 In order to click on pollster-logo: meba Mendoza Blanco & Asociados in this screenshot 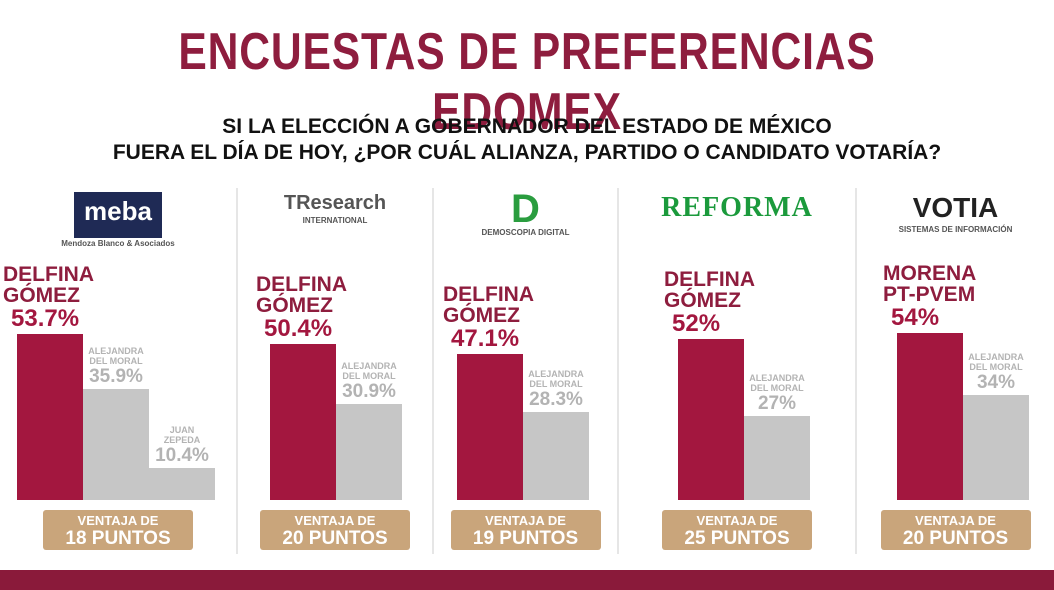, I will do `click(118, 220)`.